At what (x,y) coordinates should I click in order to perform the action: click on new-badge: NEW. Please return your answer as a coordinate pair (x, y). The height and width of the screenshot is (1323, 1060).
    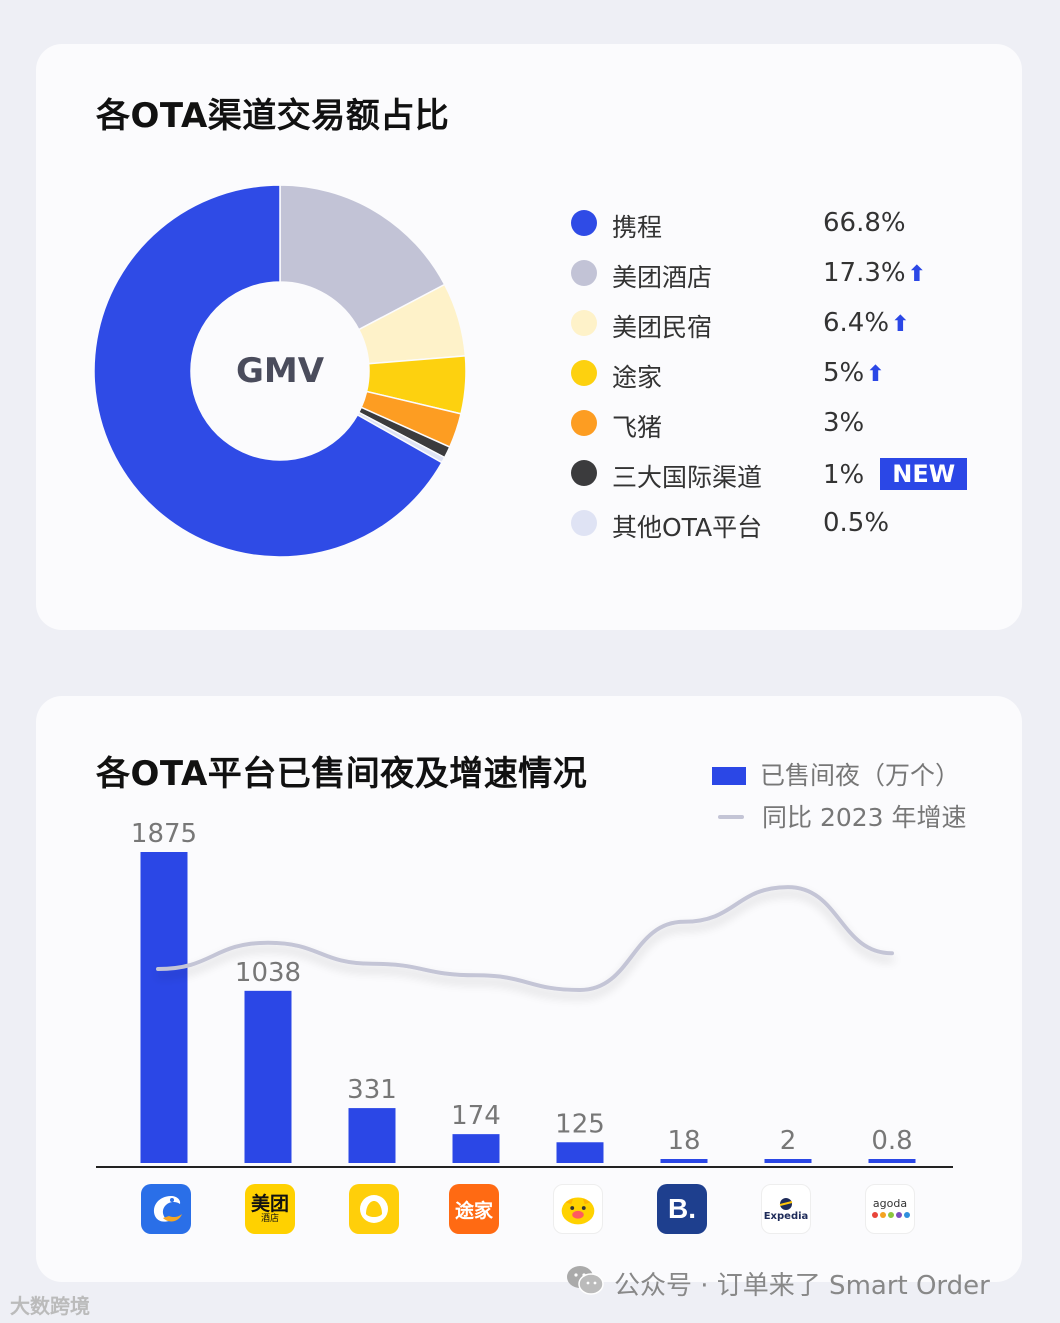
    Looking at the image, I should click on (924, 474).